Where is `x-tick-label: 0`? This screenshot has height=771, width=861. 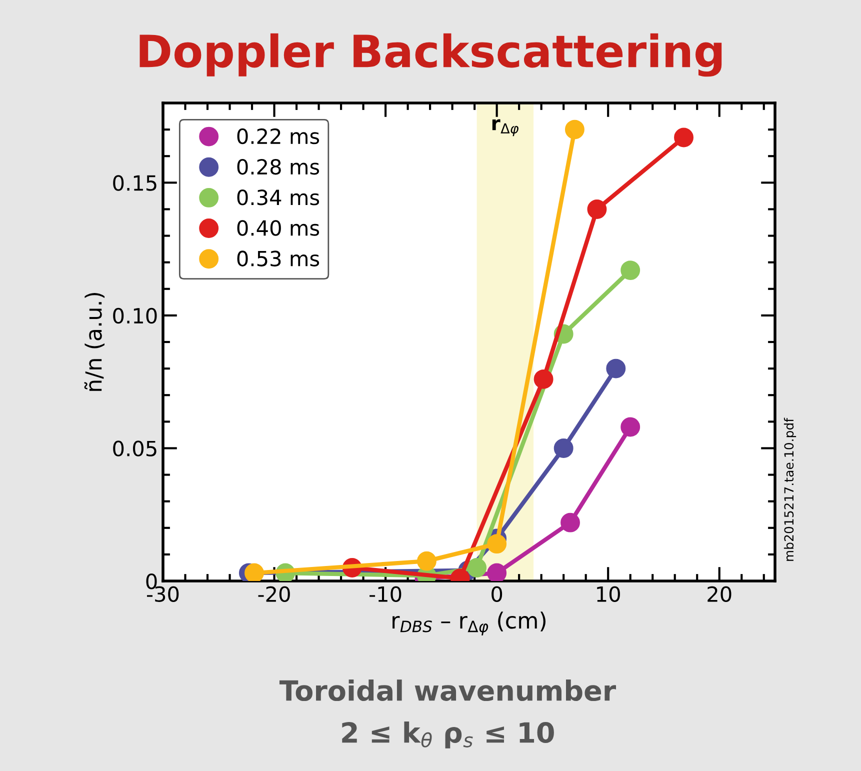
x-tick-label: 0 is located at coordinates (497, 594).